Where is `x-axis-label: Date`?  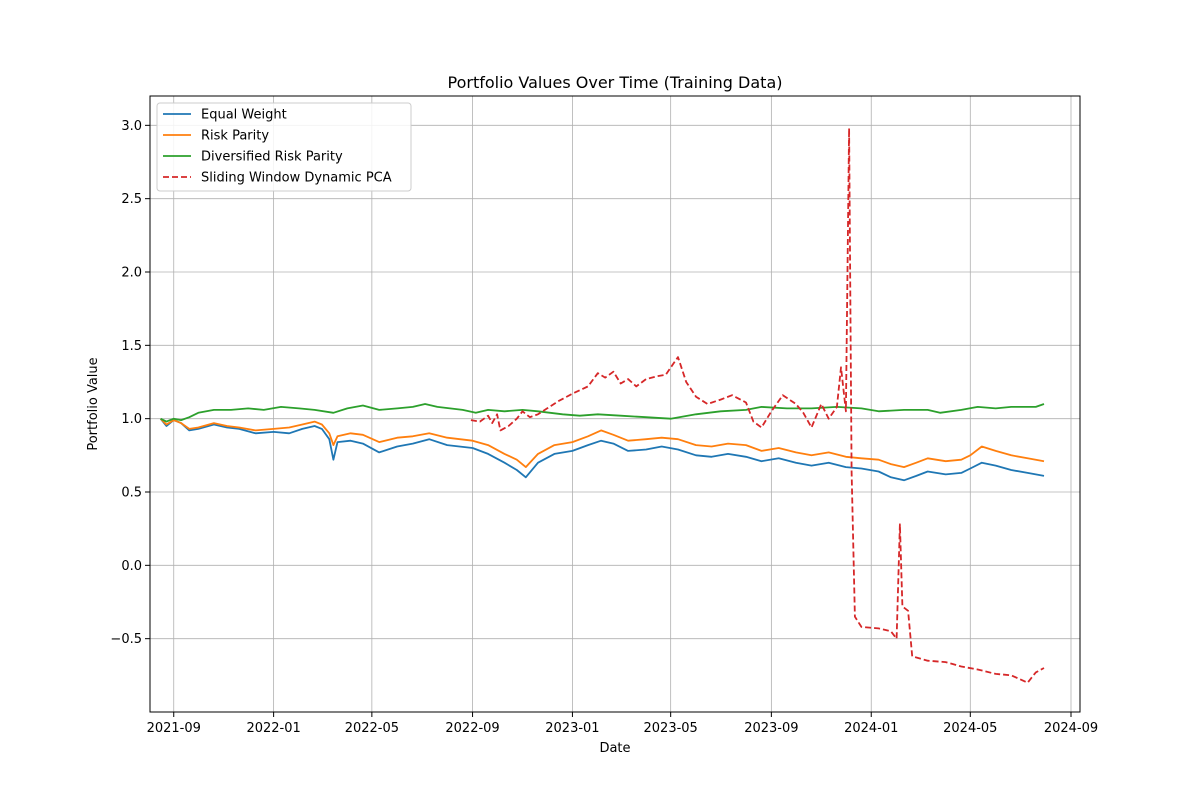
x-axis-label: Date is located at coordinates (614, 748).